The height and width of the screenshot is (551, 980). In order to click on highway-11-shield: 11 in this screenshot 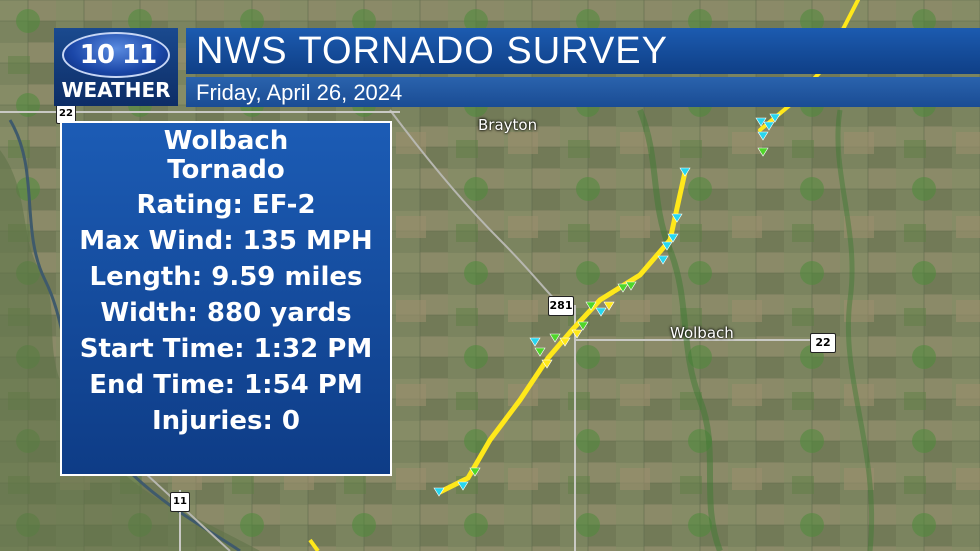, I will do `click(180, 502)`.